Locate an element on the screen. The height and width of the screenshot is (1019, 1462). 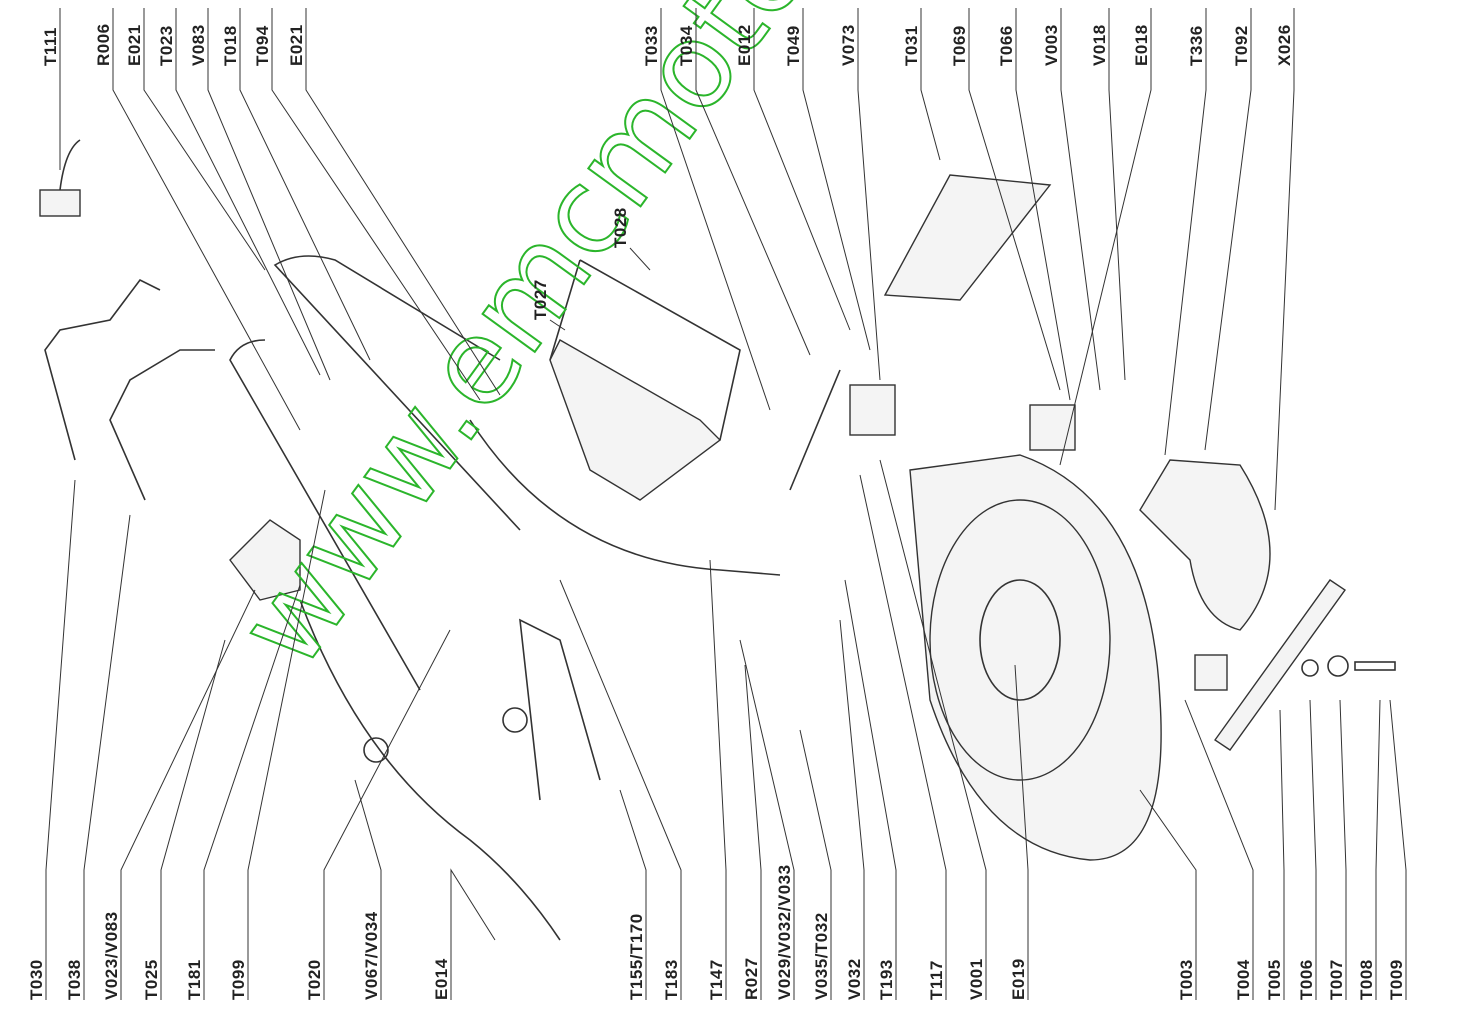
part-label: T027 is located at coordinates (540, 299).